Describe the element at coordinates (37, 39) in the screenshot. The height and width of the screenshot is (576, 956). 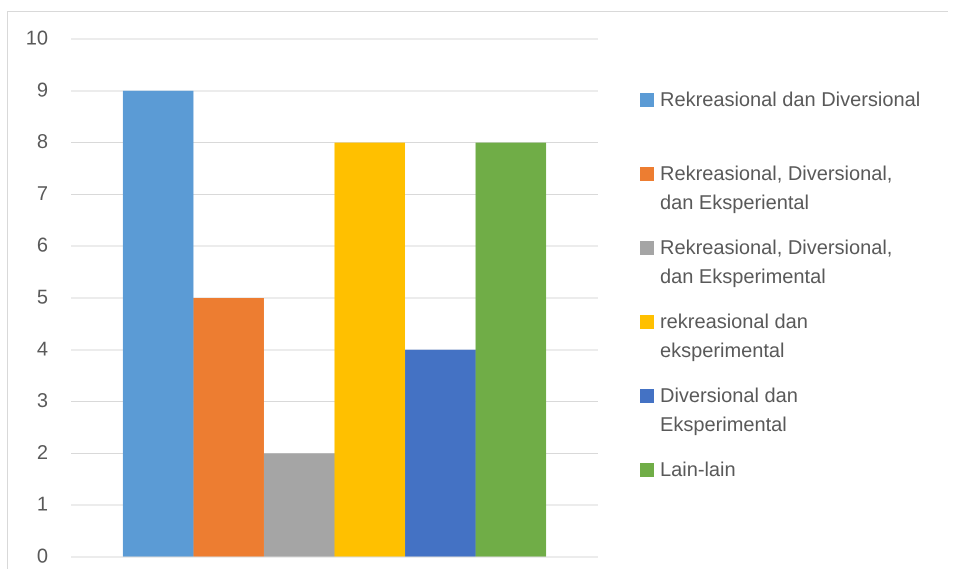
I see `y-tick-label: 10` at that location.